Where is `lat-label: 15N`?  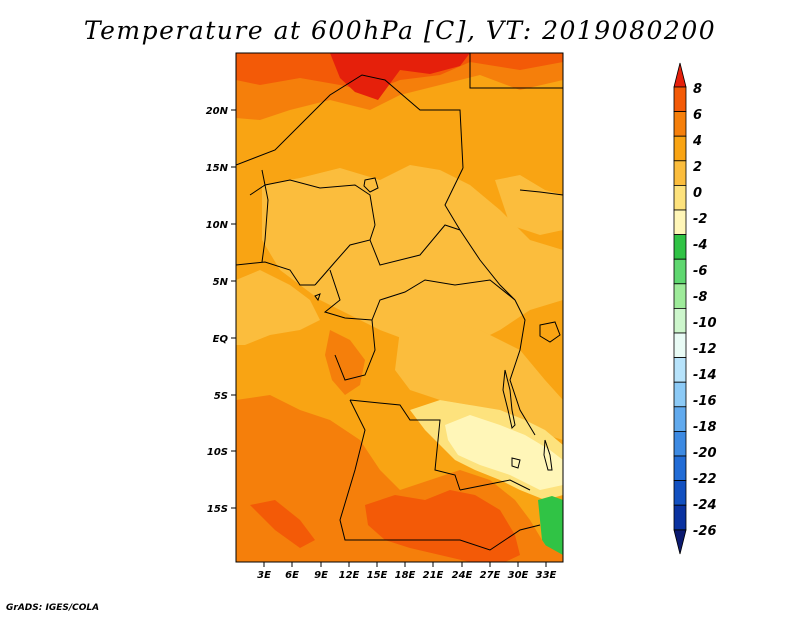
lat-label: 15N is located at coordinates (217, 168).